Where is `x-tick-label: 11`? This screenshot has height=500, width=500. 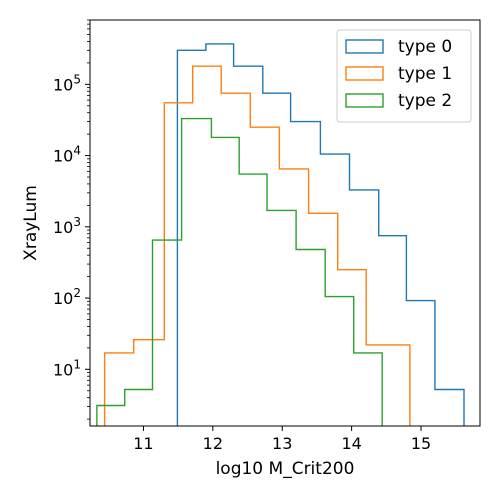
x-tick-label: 11 is located at coordinates (143, 443).